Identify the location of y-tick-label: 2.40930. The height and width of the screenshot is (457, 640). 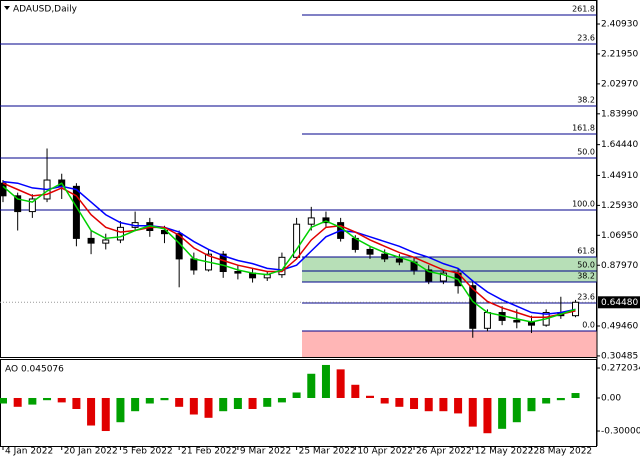
(619, 25).